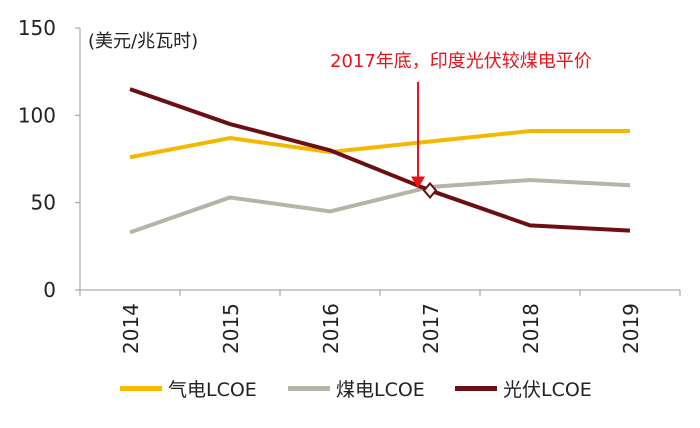 This screenshot has height=428, width=700. What do you see at coordinates (461, 125) in the screenshot?
I see `annotation: 2017年底，印度光伏较煤电平价` at bounding box center [461, 125].